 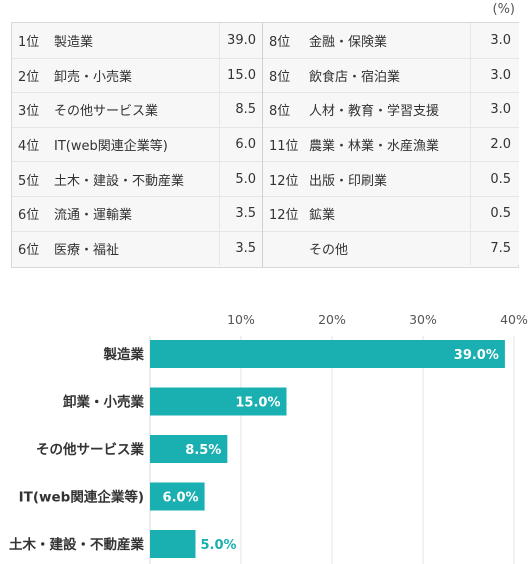 What do you see at coordinates (240, 179) in the screenshot?
I see `industry-share-value: 5.0` at bounding box center [240, 179].